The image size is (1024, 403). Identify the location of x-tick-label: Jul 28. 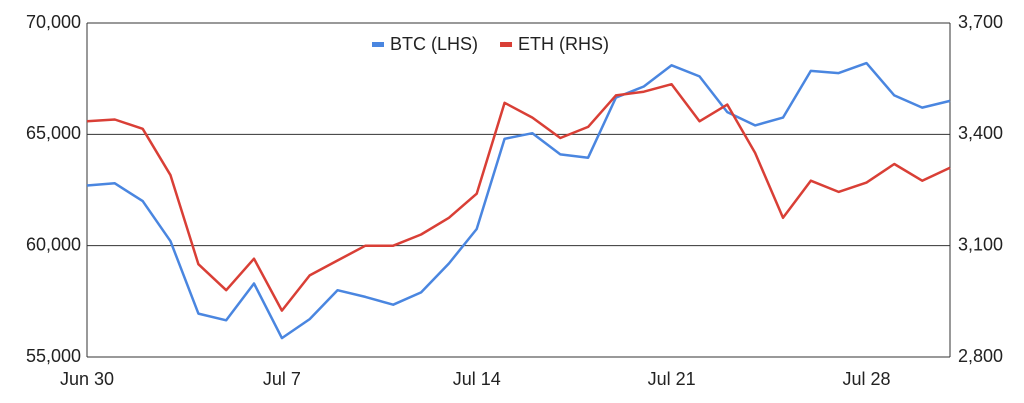
(866, 379).